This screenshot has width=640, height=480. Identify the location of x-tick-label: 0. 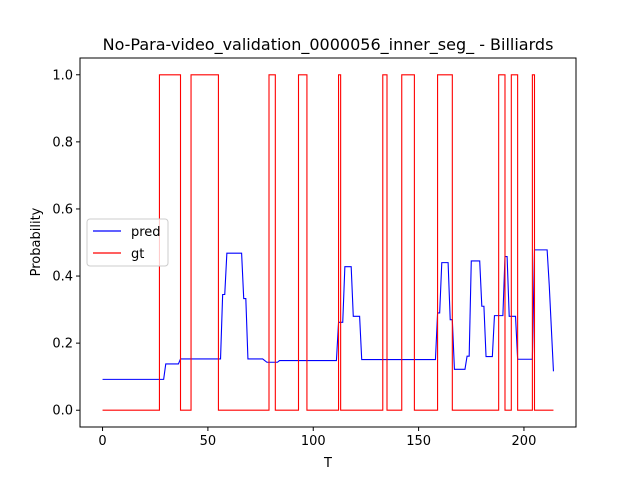
(102, 441).